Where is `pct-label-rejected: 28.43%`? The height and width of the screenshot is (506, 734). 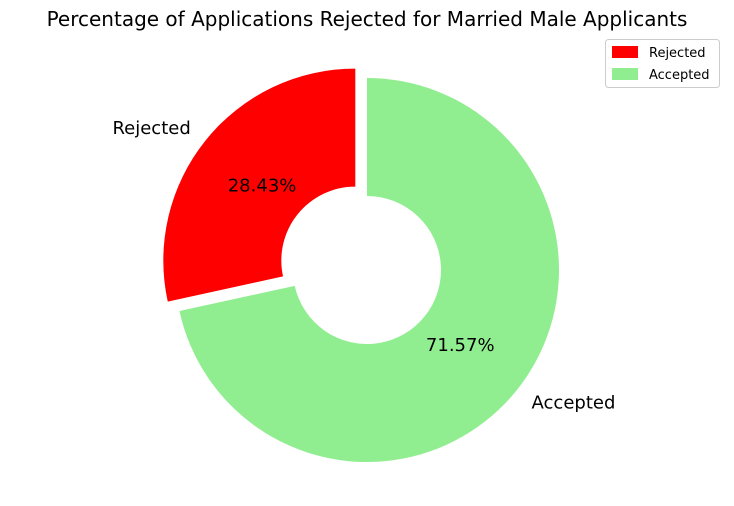 pct-label-rejected: 28.43% is located at coordinates (262, 186).